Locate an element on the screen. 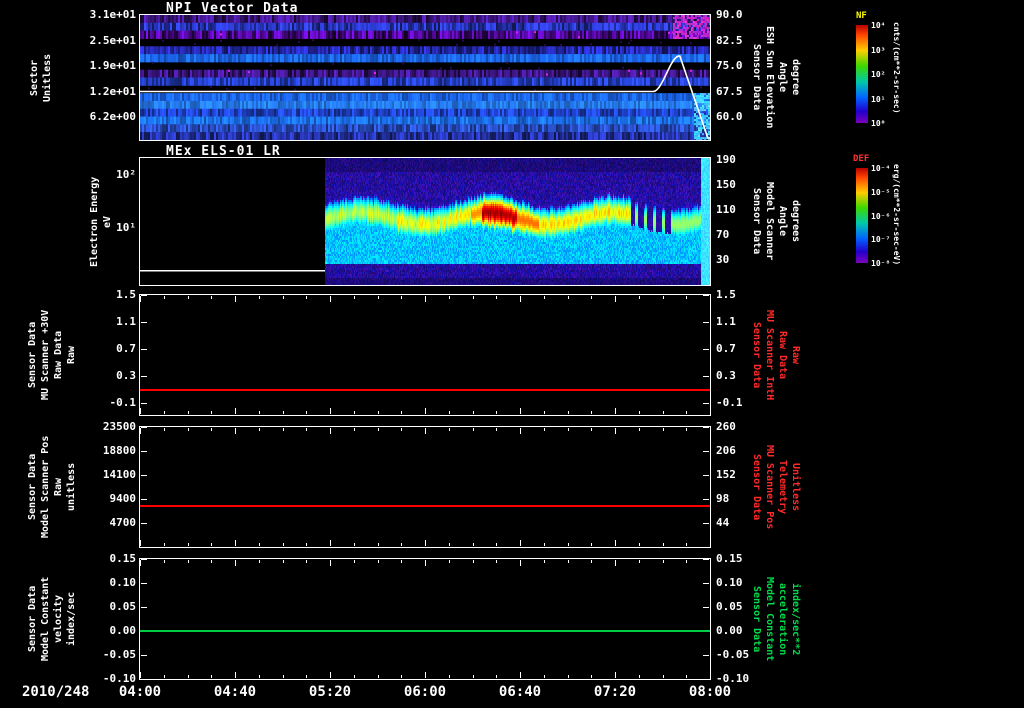 This screenshot has height=708, width=1024. y-tick-label-right: 0.05 is located at coordinates (729, 606).